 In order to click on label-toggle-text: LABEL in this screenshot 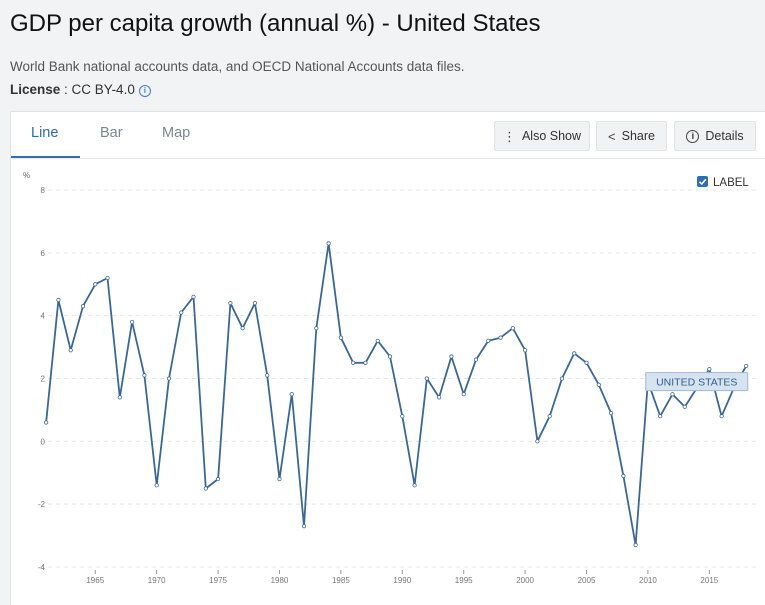, I will do `click(731, 183)`.